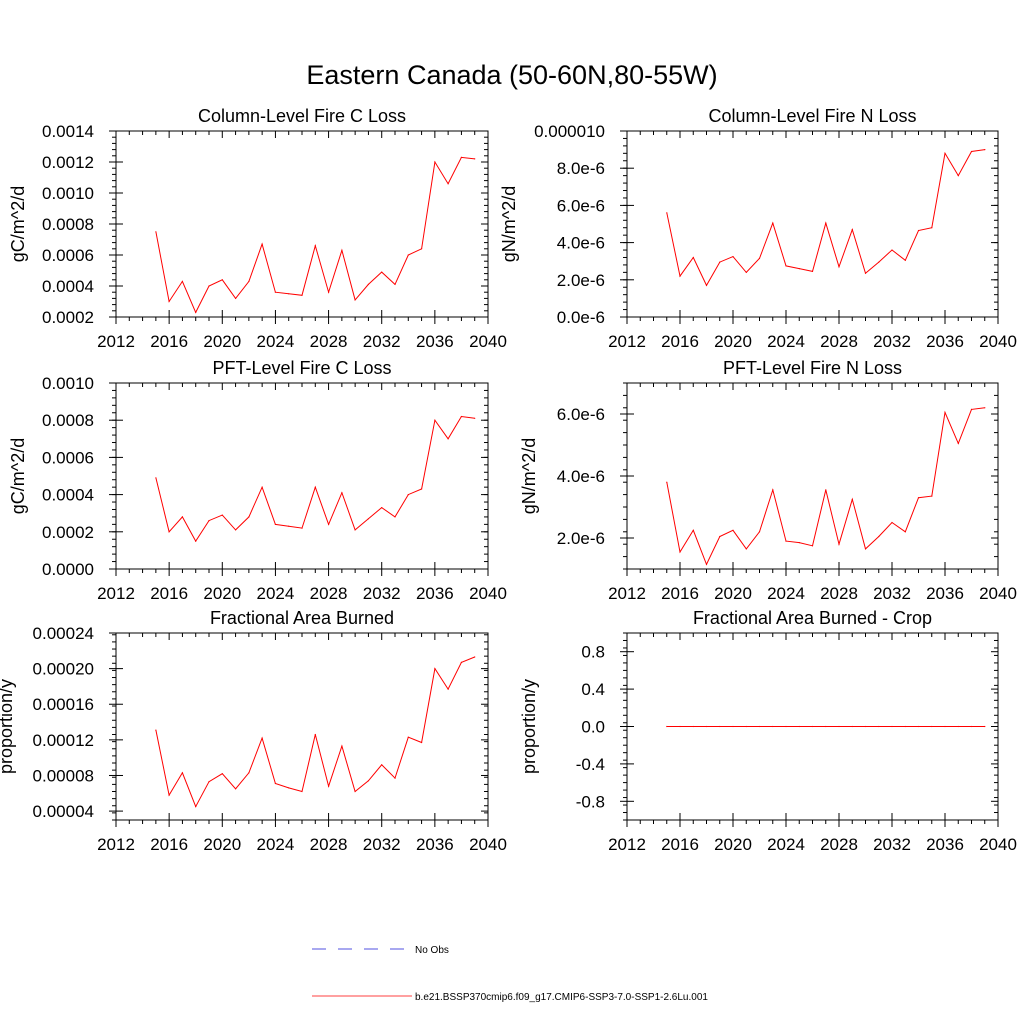 This screenshot has height=1024, width=1024. I want to click on y-tick-label: 0.0010, so click(68, 193).